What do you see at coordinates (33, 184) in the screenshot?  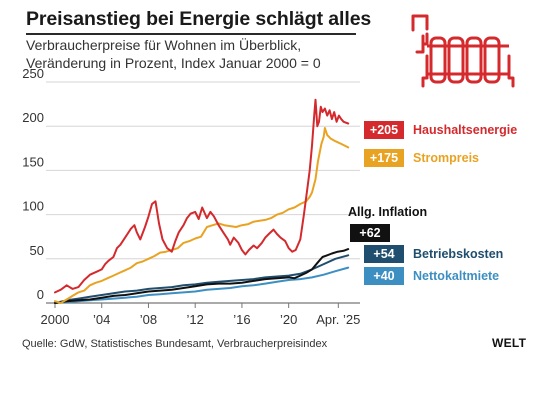 I see `y-axis-labels: 0 50 100 150 200 250` at bounding box center [33, 184].